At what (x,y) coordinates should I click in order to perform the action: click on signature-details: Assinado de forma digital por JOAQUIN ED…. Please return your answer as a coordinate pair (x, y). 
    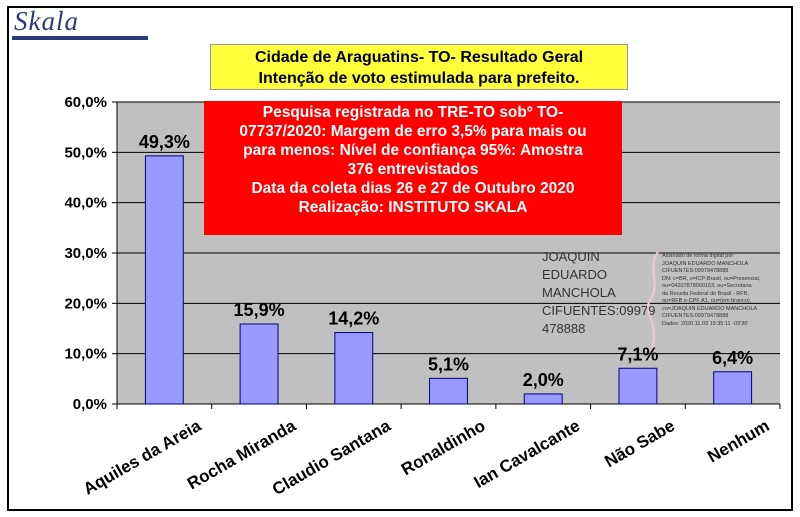
    Looking at the image, I should click on (727, 290).